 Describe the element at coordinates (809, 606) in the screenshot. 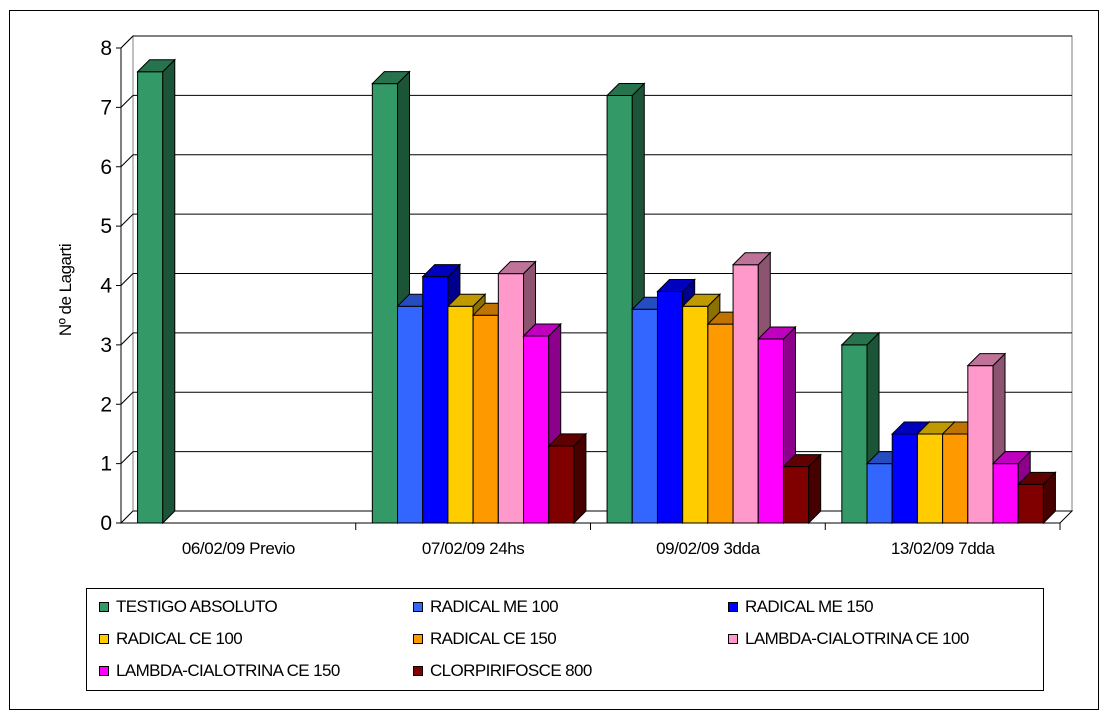

I see `legend-label: RADICAL ME 150` at that location.